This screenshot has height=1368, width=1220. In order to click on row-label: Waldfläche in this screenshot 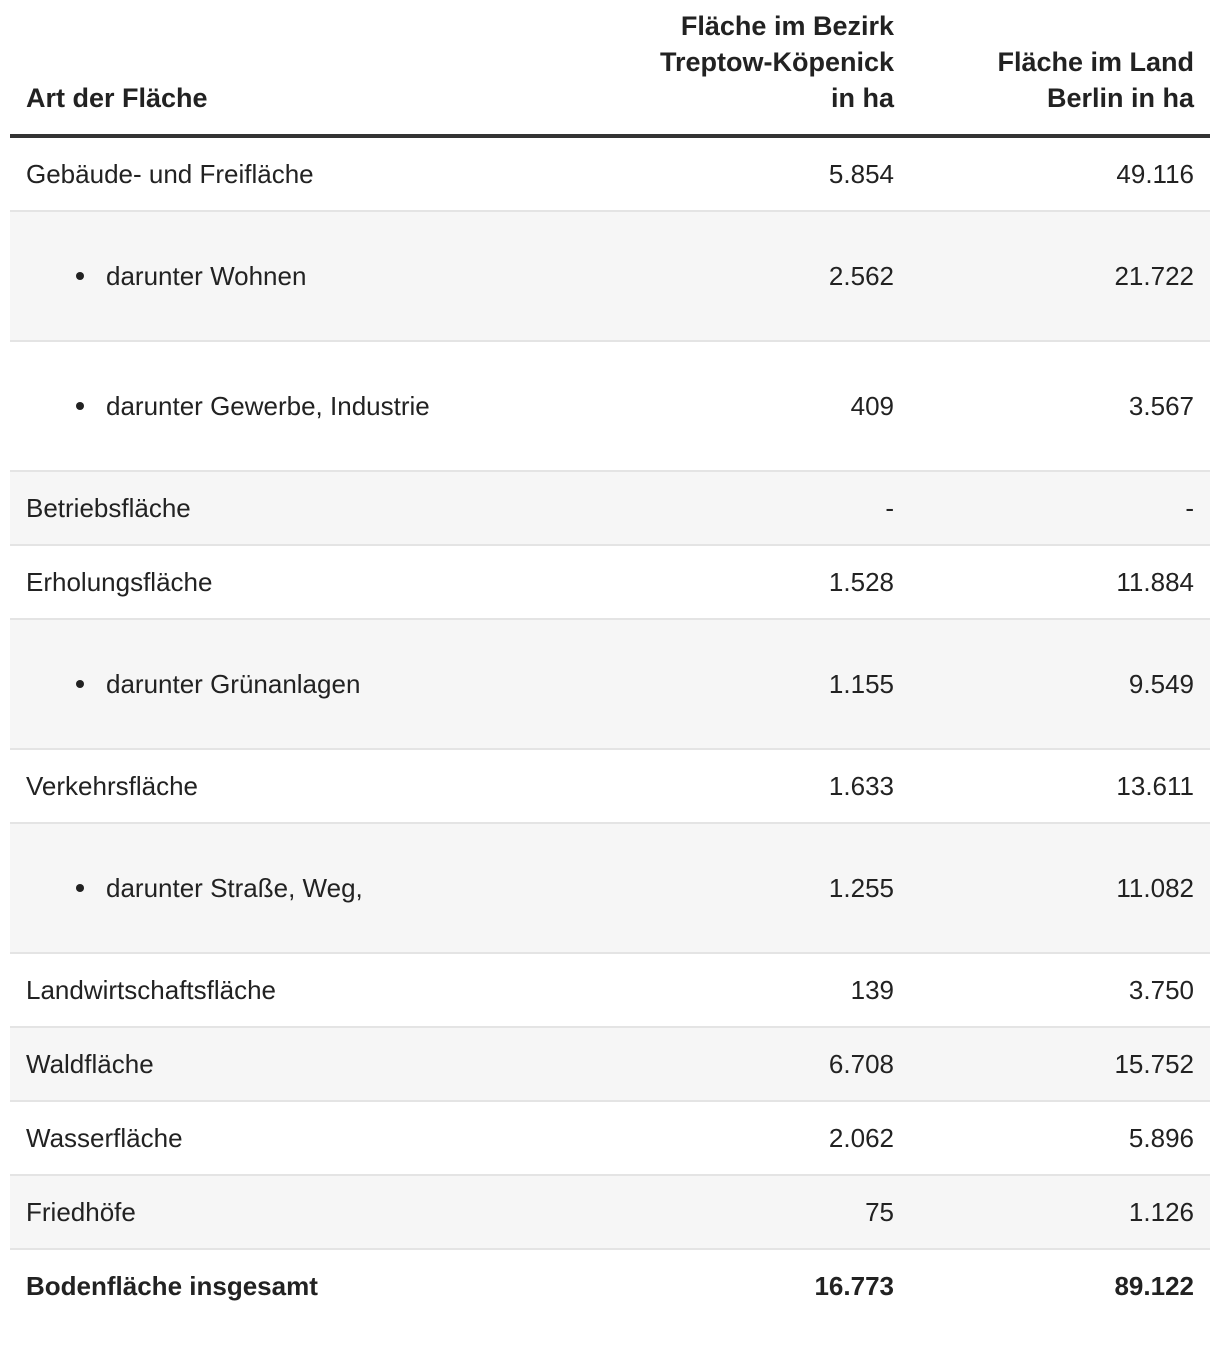, I will do `click(310, 1064)`.